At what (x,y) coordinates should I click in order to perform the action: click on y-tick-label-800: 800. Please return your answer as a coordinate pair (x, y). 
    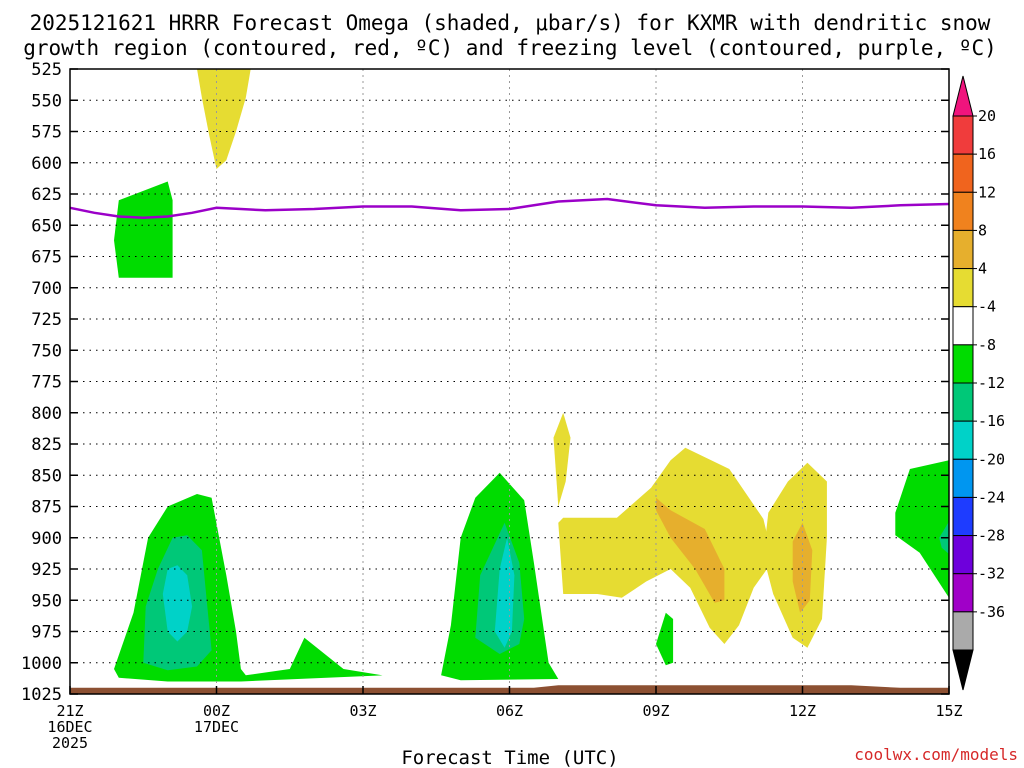
    Looking at the image, I should click on (46, 414).